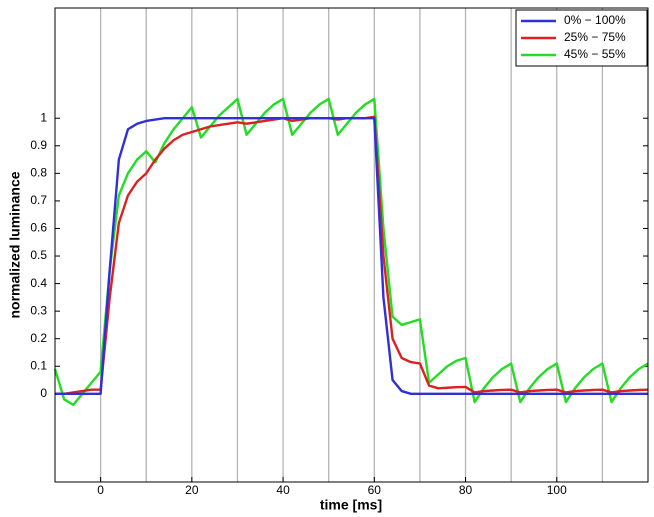  Describe the element at coordinates (466, 490) in the screenshot. I see `x-tick-label: 80` at that location.